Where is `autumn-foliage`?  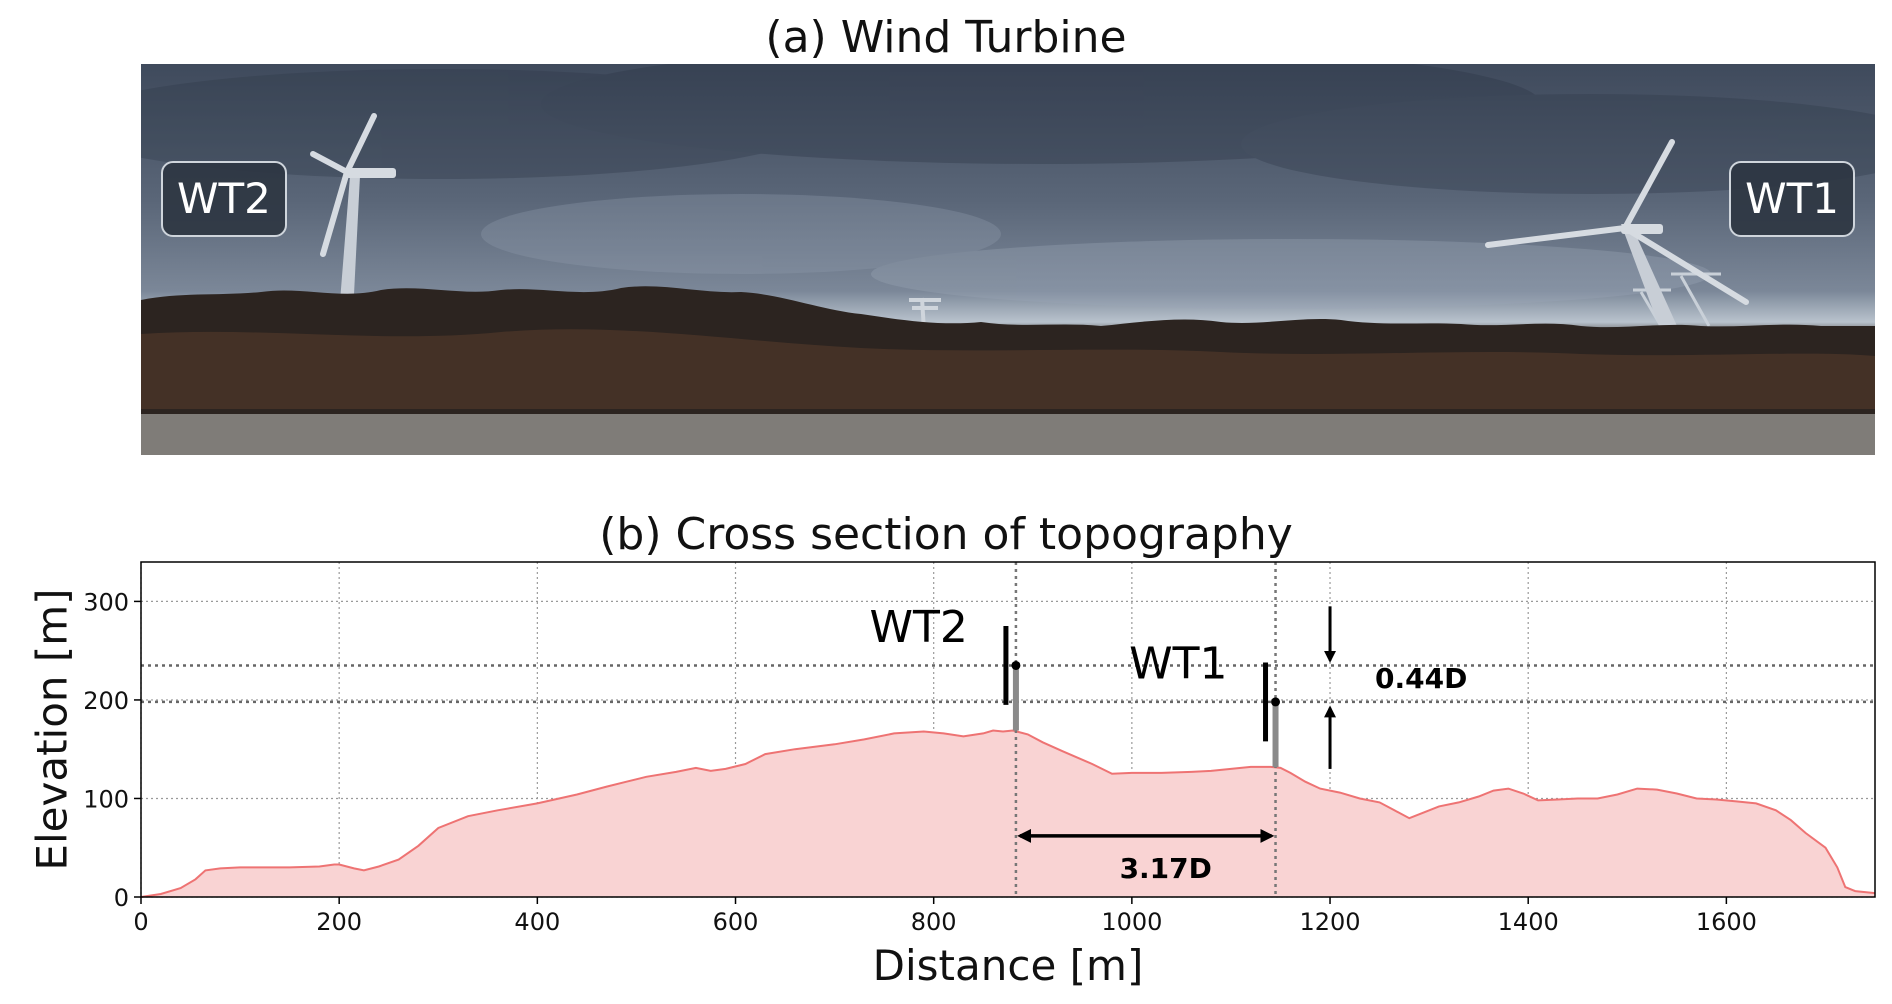 autumn-foliage is located at coordinates (1008, 369).